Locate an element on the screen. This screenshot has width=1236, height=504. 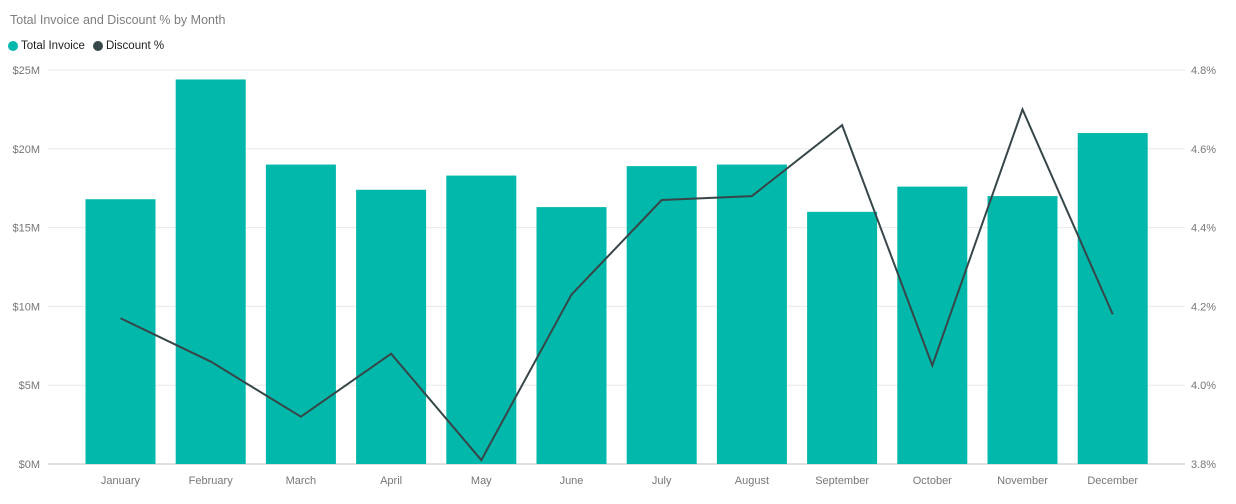
x-axis-label-january: January is located at coordinates (121, 481).